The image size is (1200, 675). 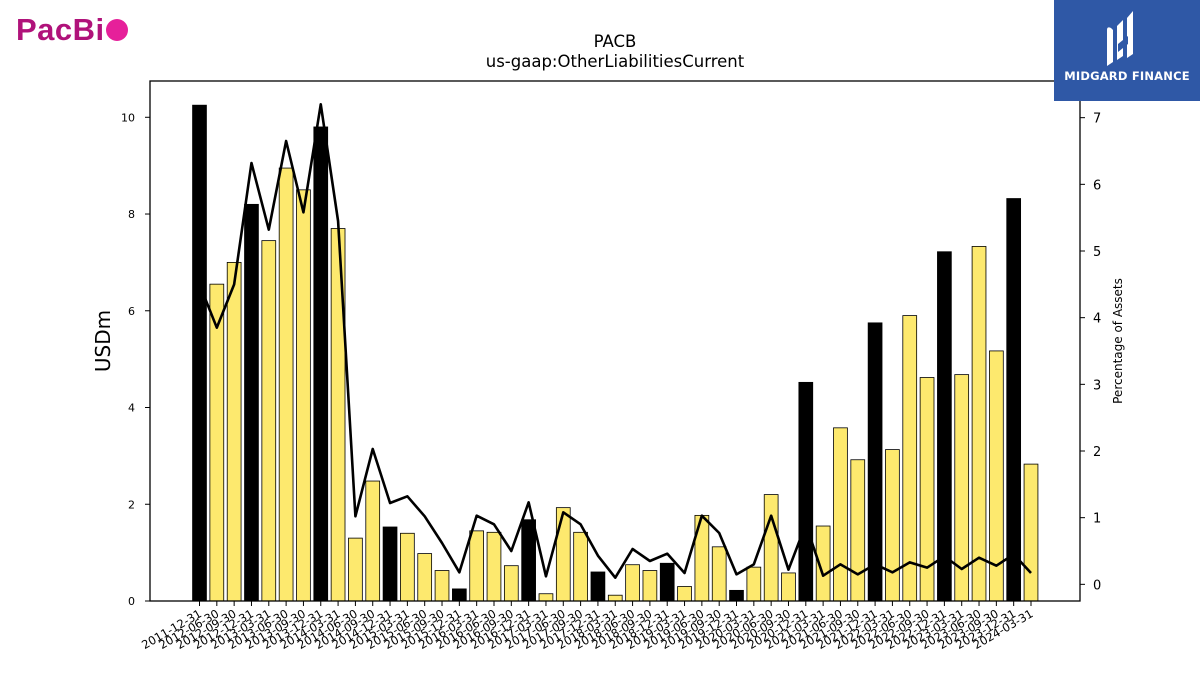 I want to click on logo-dot, so click(x=116, y=30).